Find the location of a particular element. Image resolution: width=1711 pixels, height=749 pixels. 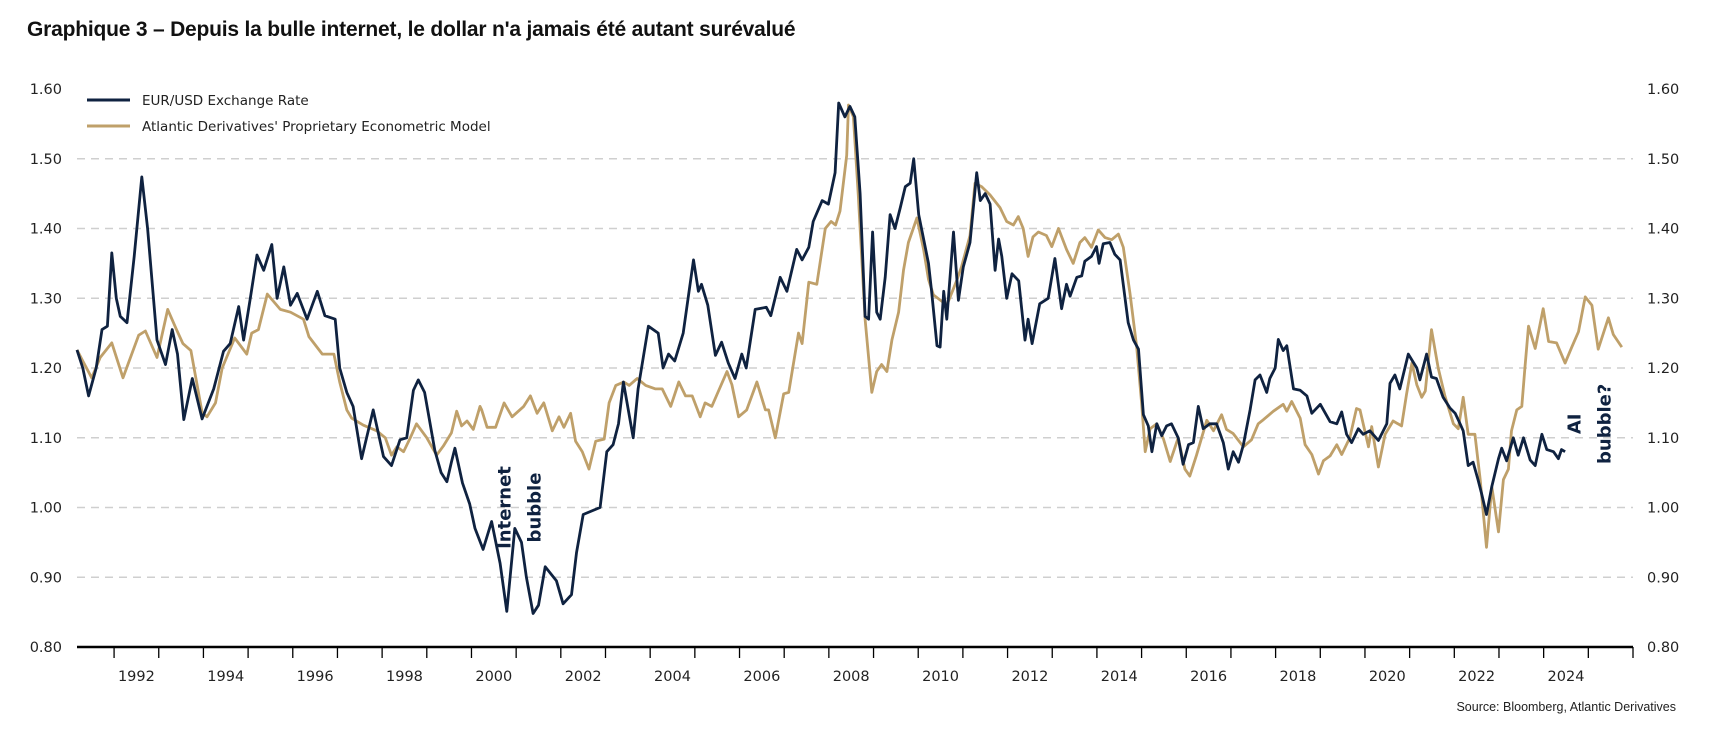

y-tick-label-left: 1.30 is located at coordinates (46, 299).